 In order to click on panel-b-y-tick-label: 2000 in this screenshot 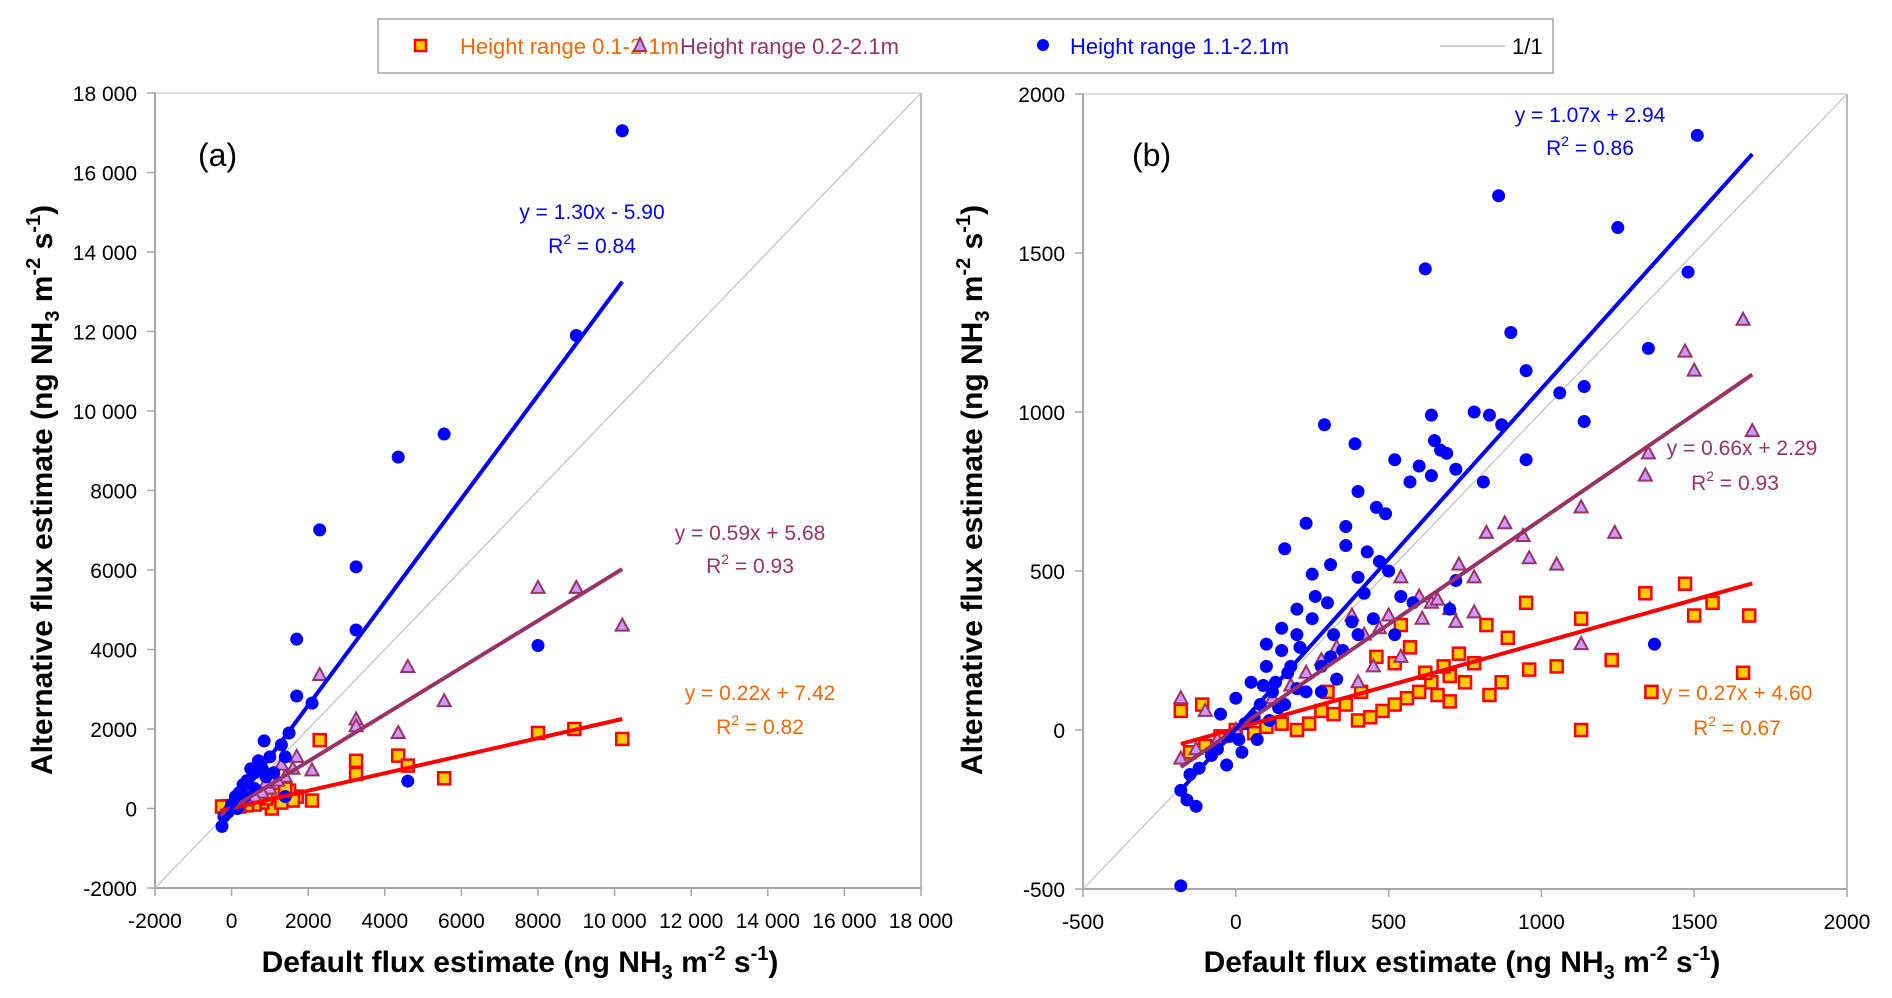, I will do `click(1041, 95)`.